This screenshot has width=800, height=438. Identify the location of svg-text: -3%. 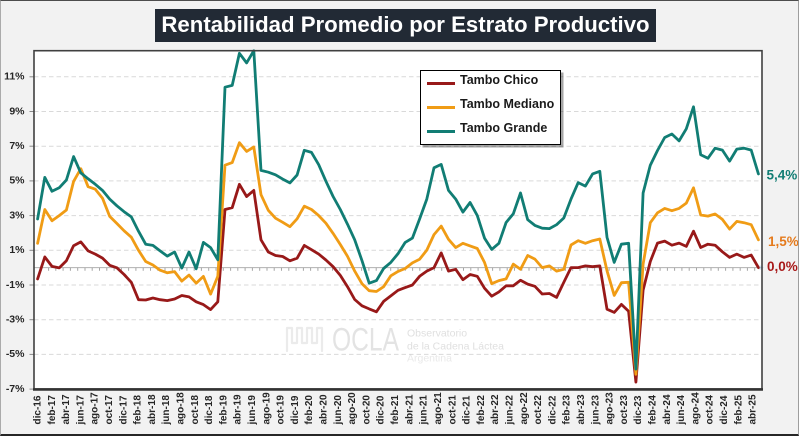
(15, 320).